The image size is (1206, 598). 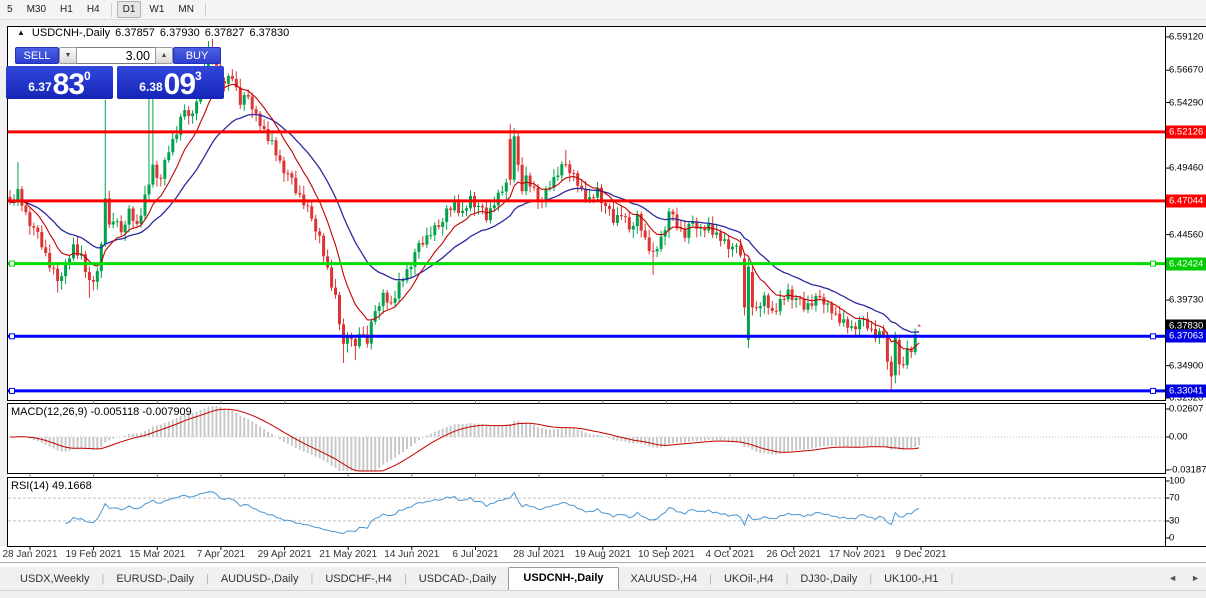 What do you see at coordinates (563, 579) in the screenshot?
I see `chart-tab-usdcnh-daily: USDCNH-,Daily` at bounding box center [563, 579].